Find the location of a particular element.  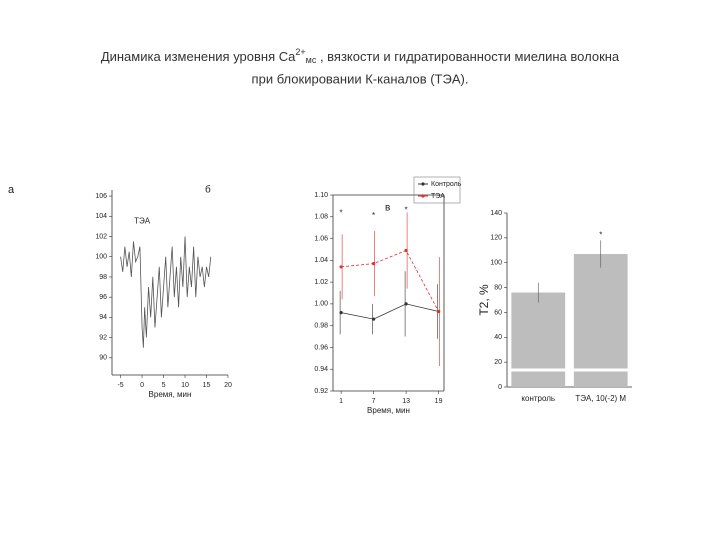

y-tick-label: 1.10 is located at coordinates (321, 195).